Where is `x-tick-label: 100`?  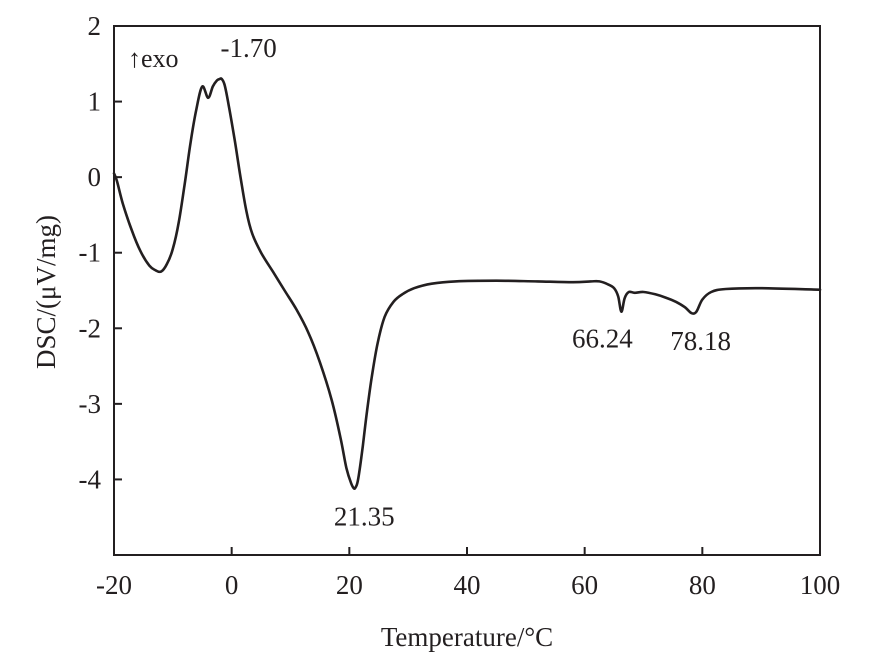
x-tick-label: 100 is located at coordinates (820, 585).